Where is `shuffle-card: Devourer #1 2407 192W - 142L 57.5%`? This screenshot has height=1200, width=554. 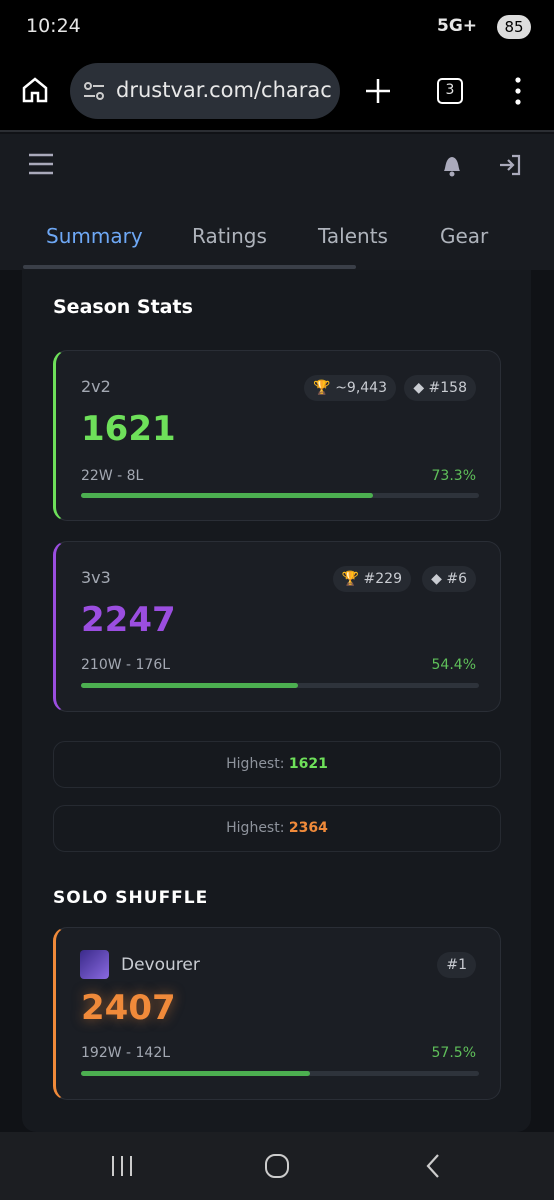 shuffle-card: Devourer #1 2407 192W - 142L 57.5% is located at coordinates (277, 1013).